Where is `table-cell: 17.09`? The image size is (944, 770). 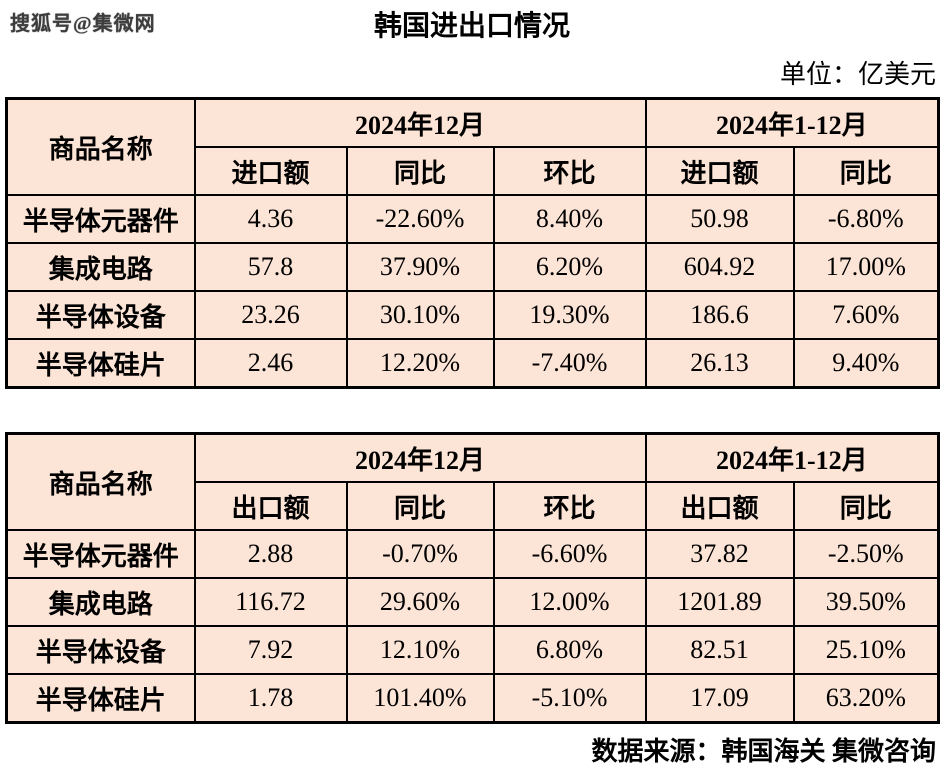
table-cell: 17.09 is located at coordinates (719, 698).